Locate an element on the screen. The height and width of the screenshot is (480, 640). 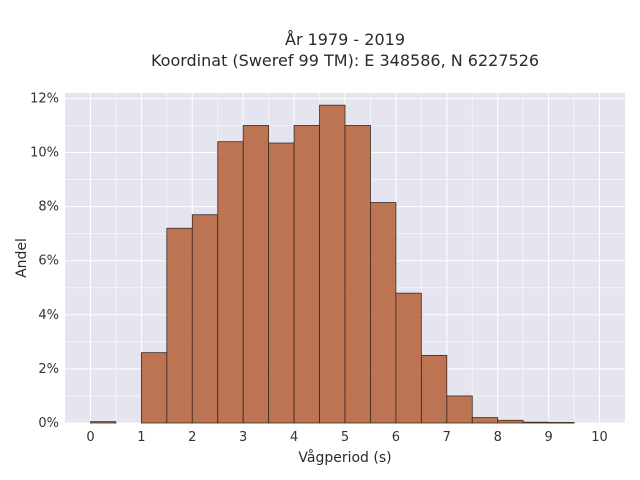
x-tick-label: 0 is located at coordinates (90, 437).